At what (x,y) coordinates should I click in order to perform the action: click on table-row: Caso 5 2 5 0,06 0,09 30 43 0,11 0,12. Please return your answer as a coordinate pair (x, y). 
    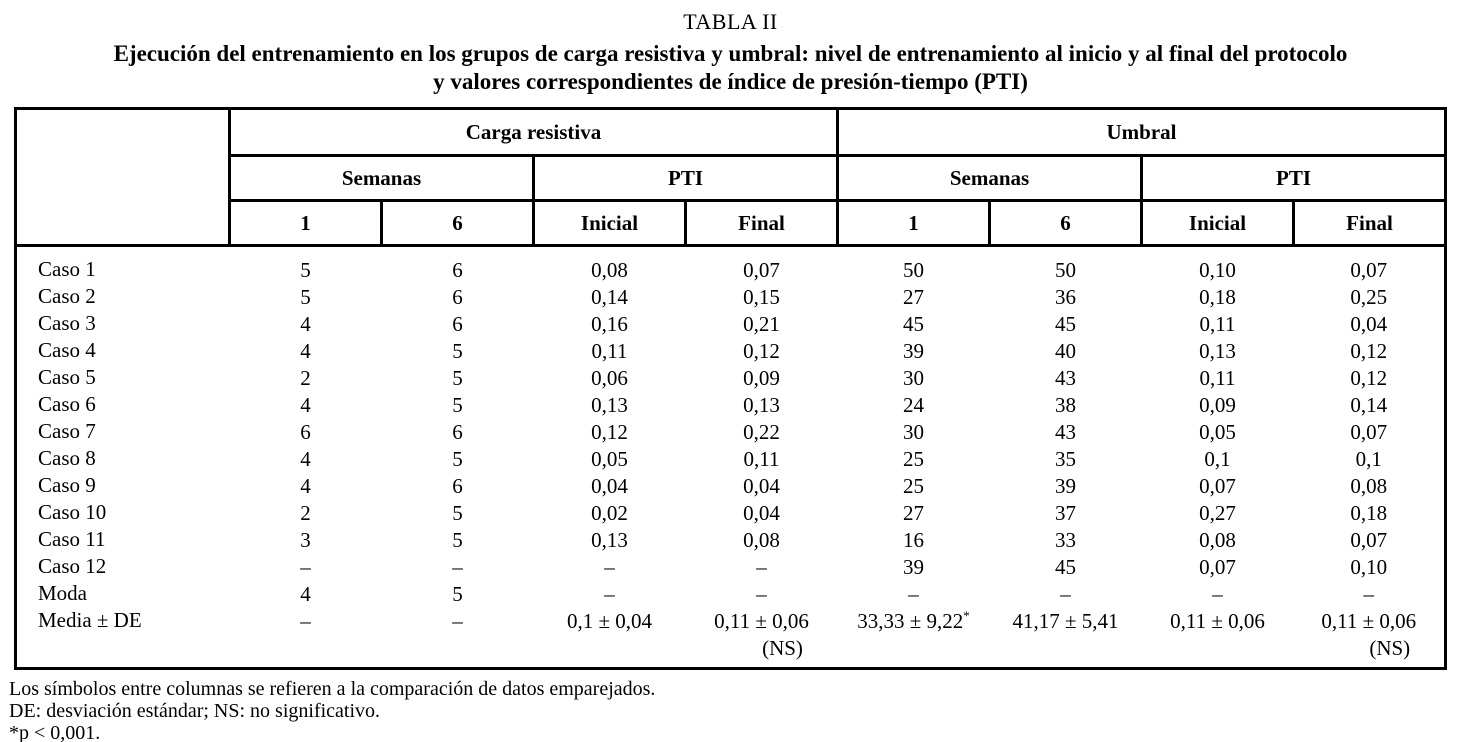
    Looking at the image, I should click on (731, 378).